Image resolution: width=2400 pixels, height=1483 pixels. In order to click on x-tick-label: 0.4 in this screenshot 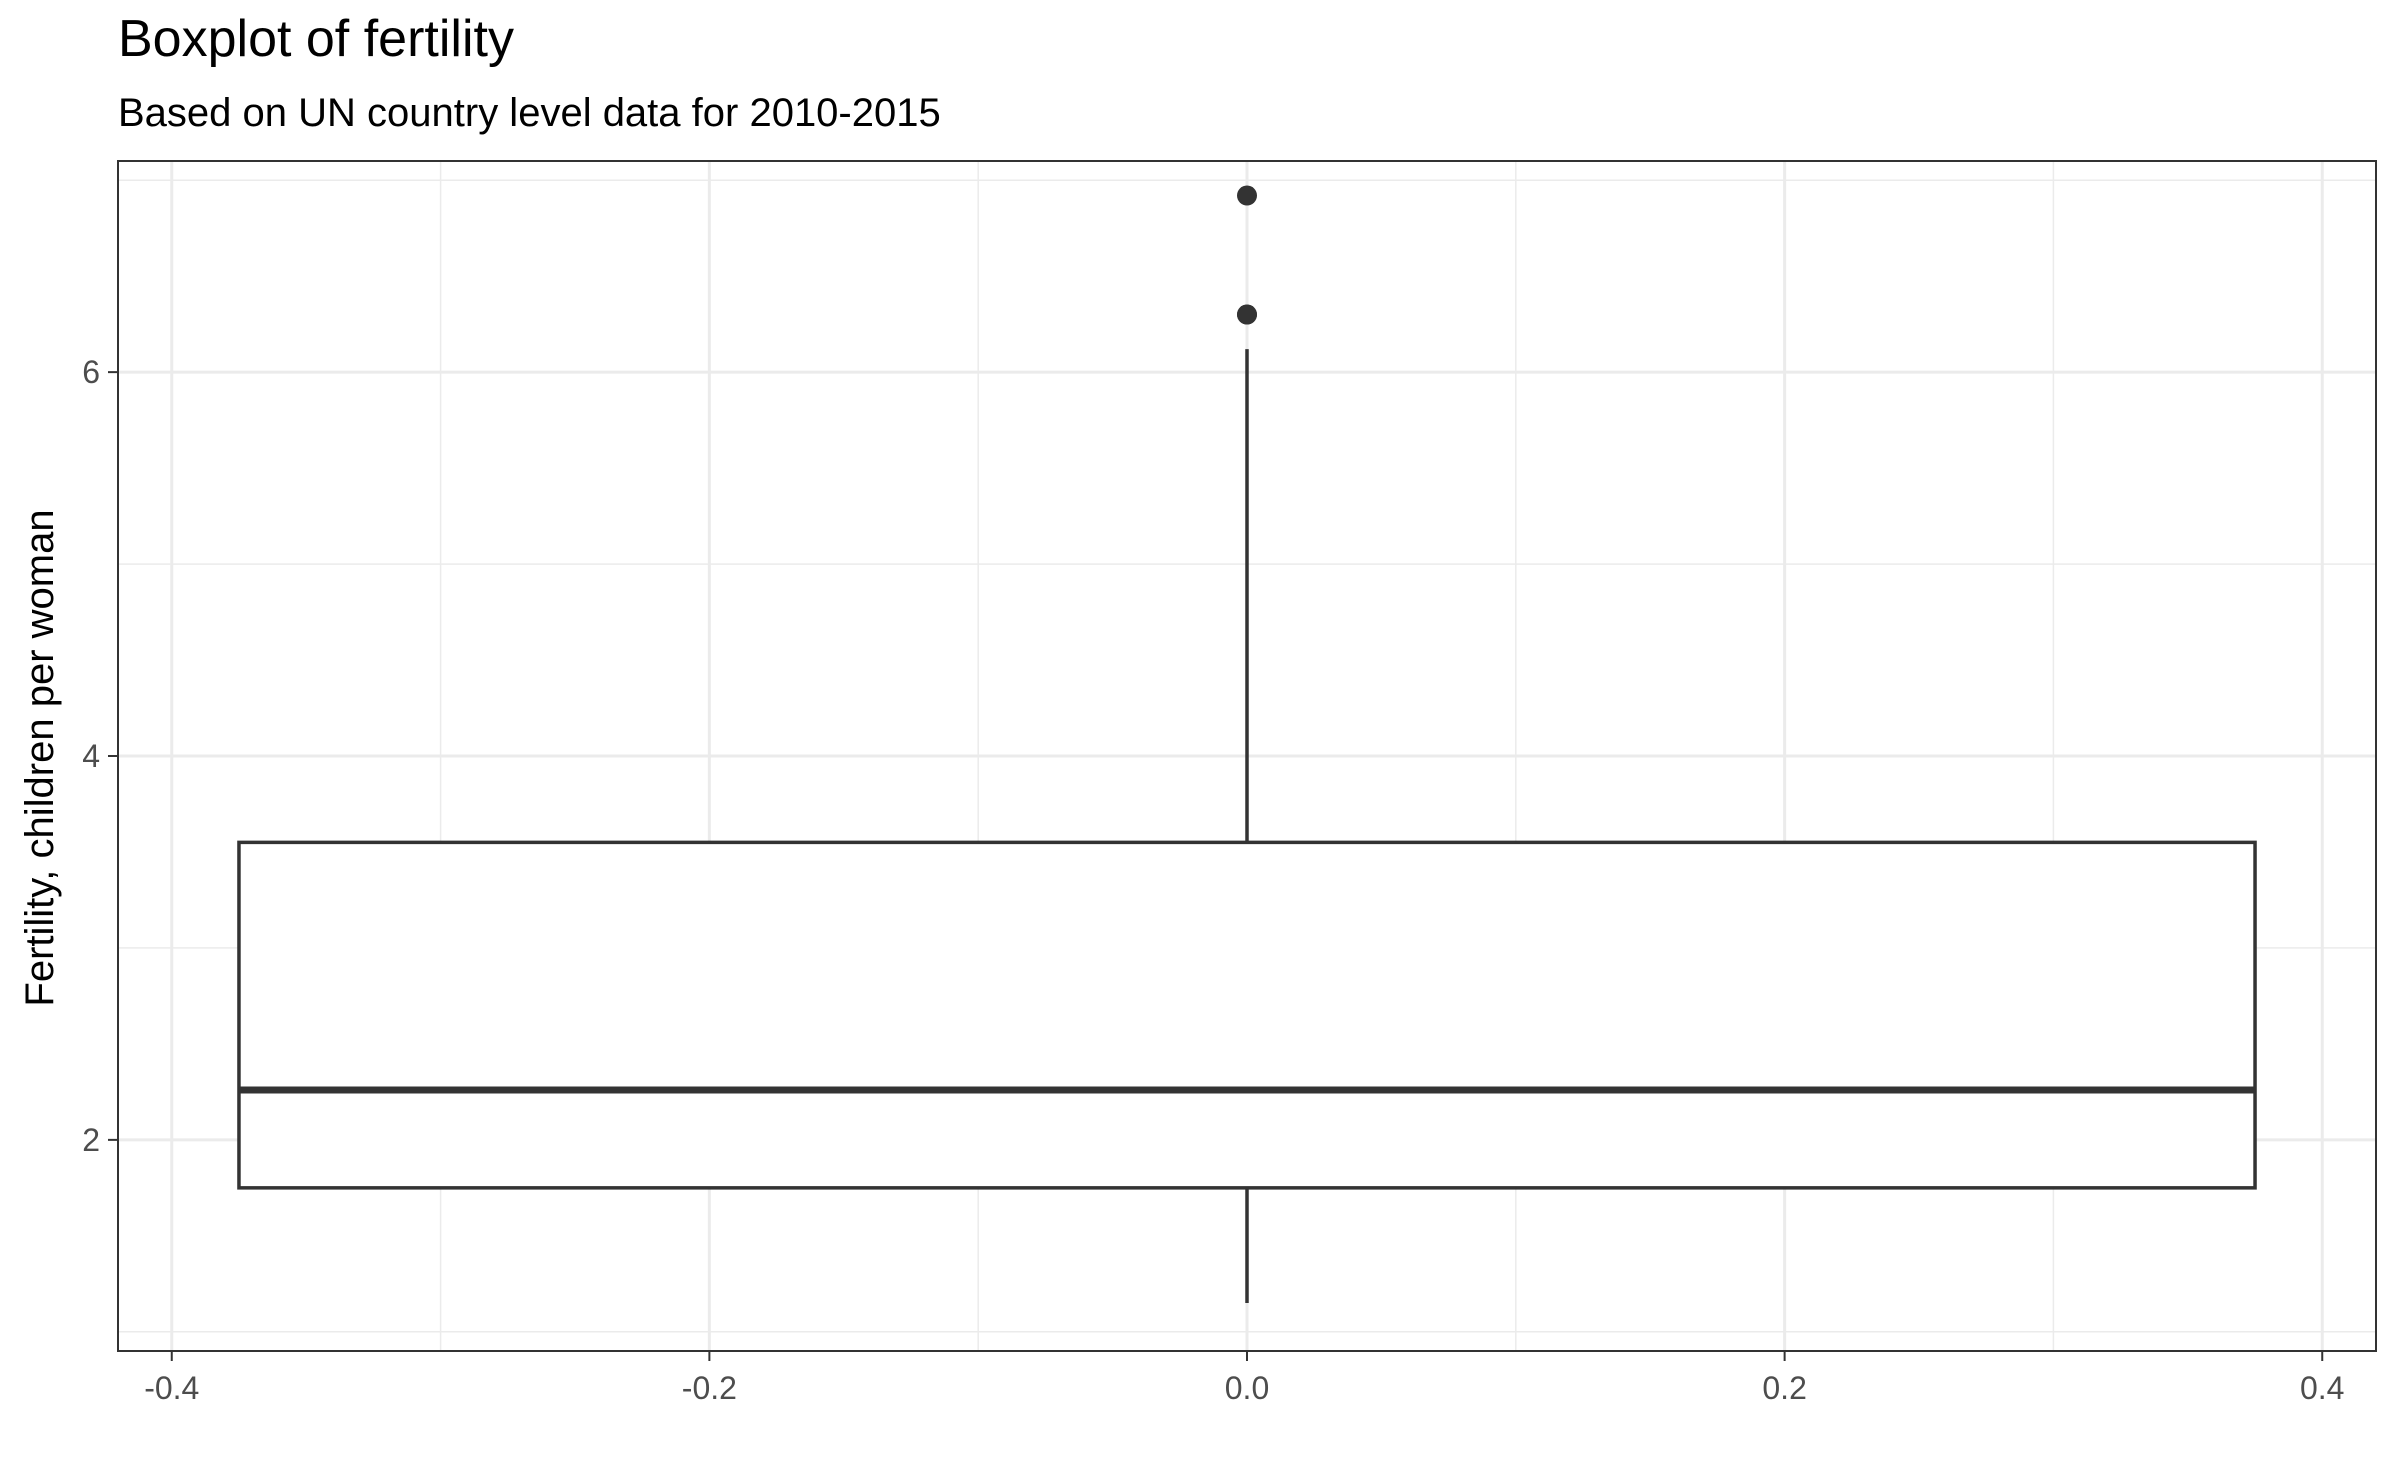, I will do `click(2322, 1388)`.